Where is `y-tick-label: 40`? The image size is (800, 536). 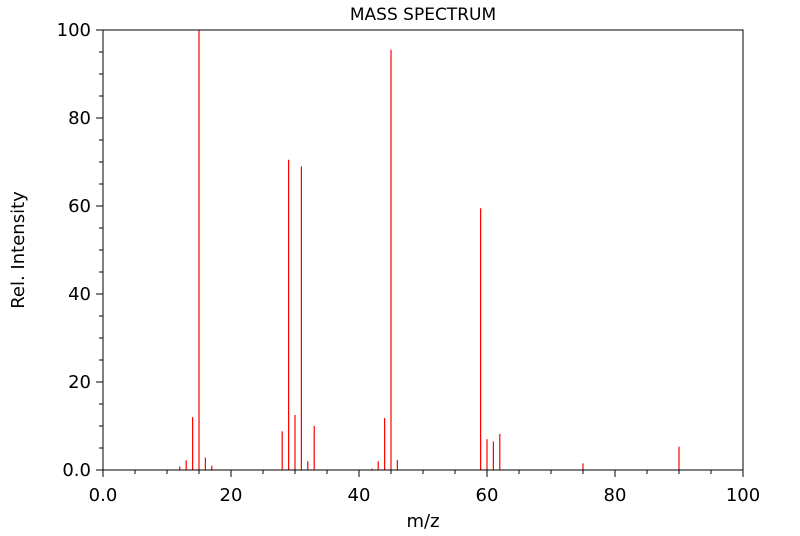 y-tick-label: 40 is located at coordinates (79, 294).